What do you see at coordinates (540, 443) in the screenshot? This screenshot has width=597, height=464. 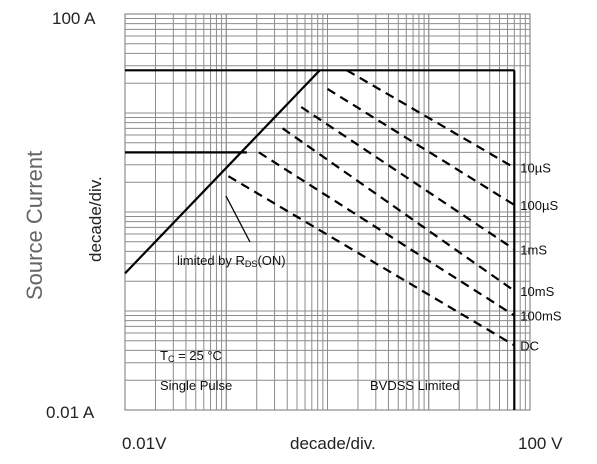 I see `x-tick-max: 100 V` at bounding box center [540, 443].